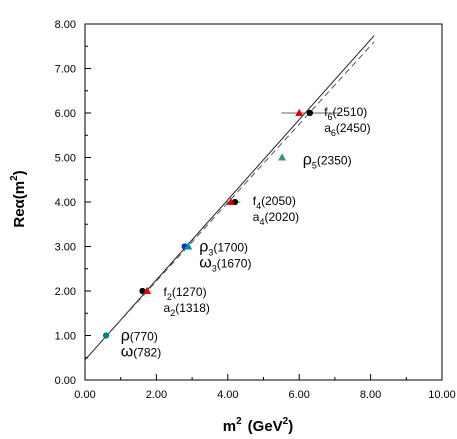 This screenshot has width=457, height=439. What do you see at coordinates (65, 114) in the screenshot?
I see `y-tick-label: 6.00` at bounding box center [65, 114].